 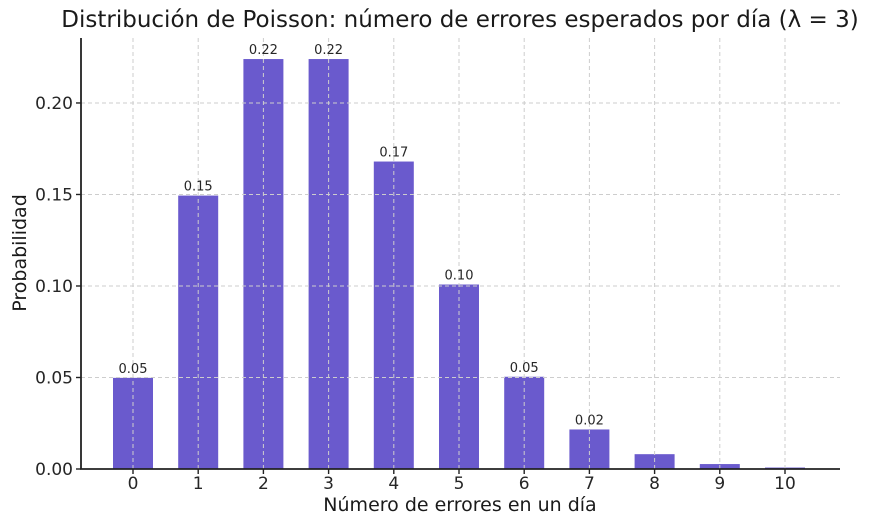 What do you see at coordinates (589, 484) in the screenshot?
I see `x-tick-label: 7` at bounding box center [589, 484].